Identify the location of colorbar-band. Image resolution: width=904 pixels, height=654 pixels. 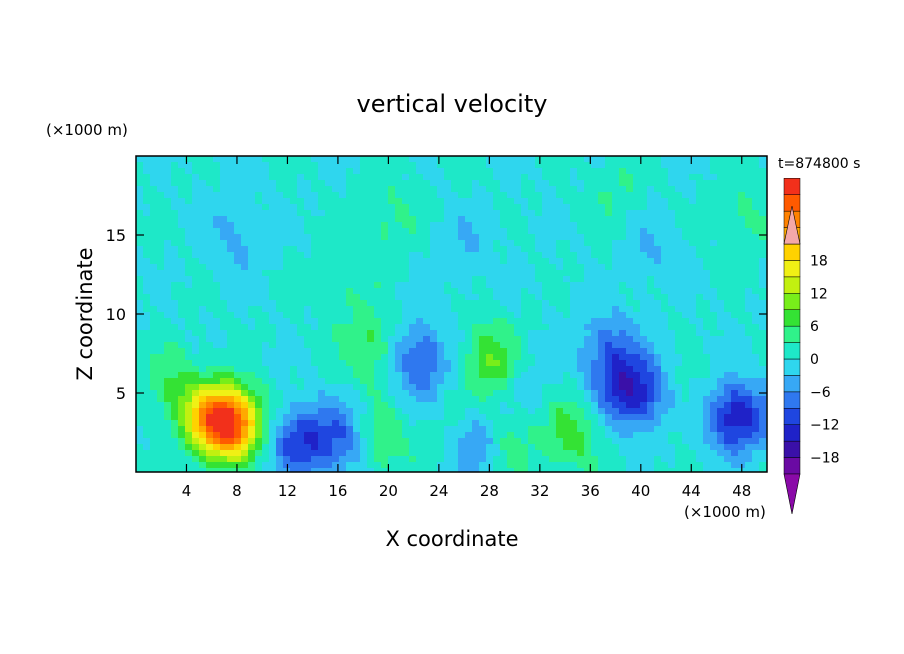
(792, 186).